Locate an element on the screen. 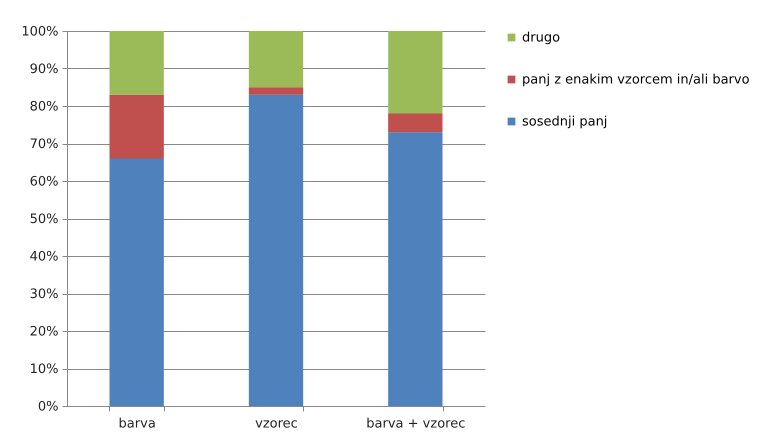 Image resolution: width=771 pixels, height=446 pixels. y-tick-label: 70% is located at coordinates (44, 144).